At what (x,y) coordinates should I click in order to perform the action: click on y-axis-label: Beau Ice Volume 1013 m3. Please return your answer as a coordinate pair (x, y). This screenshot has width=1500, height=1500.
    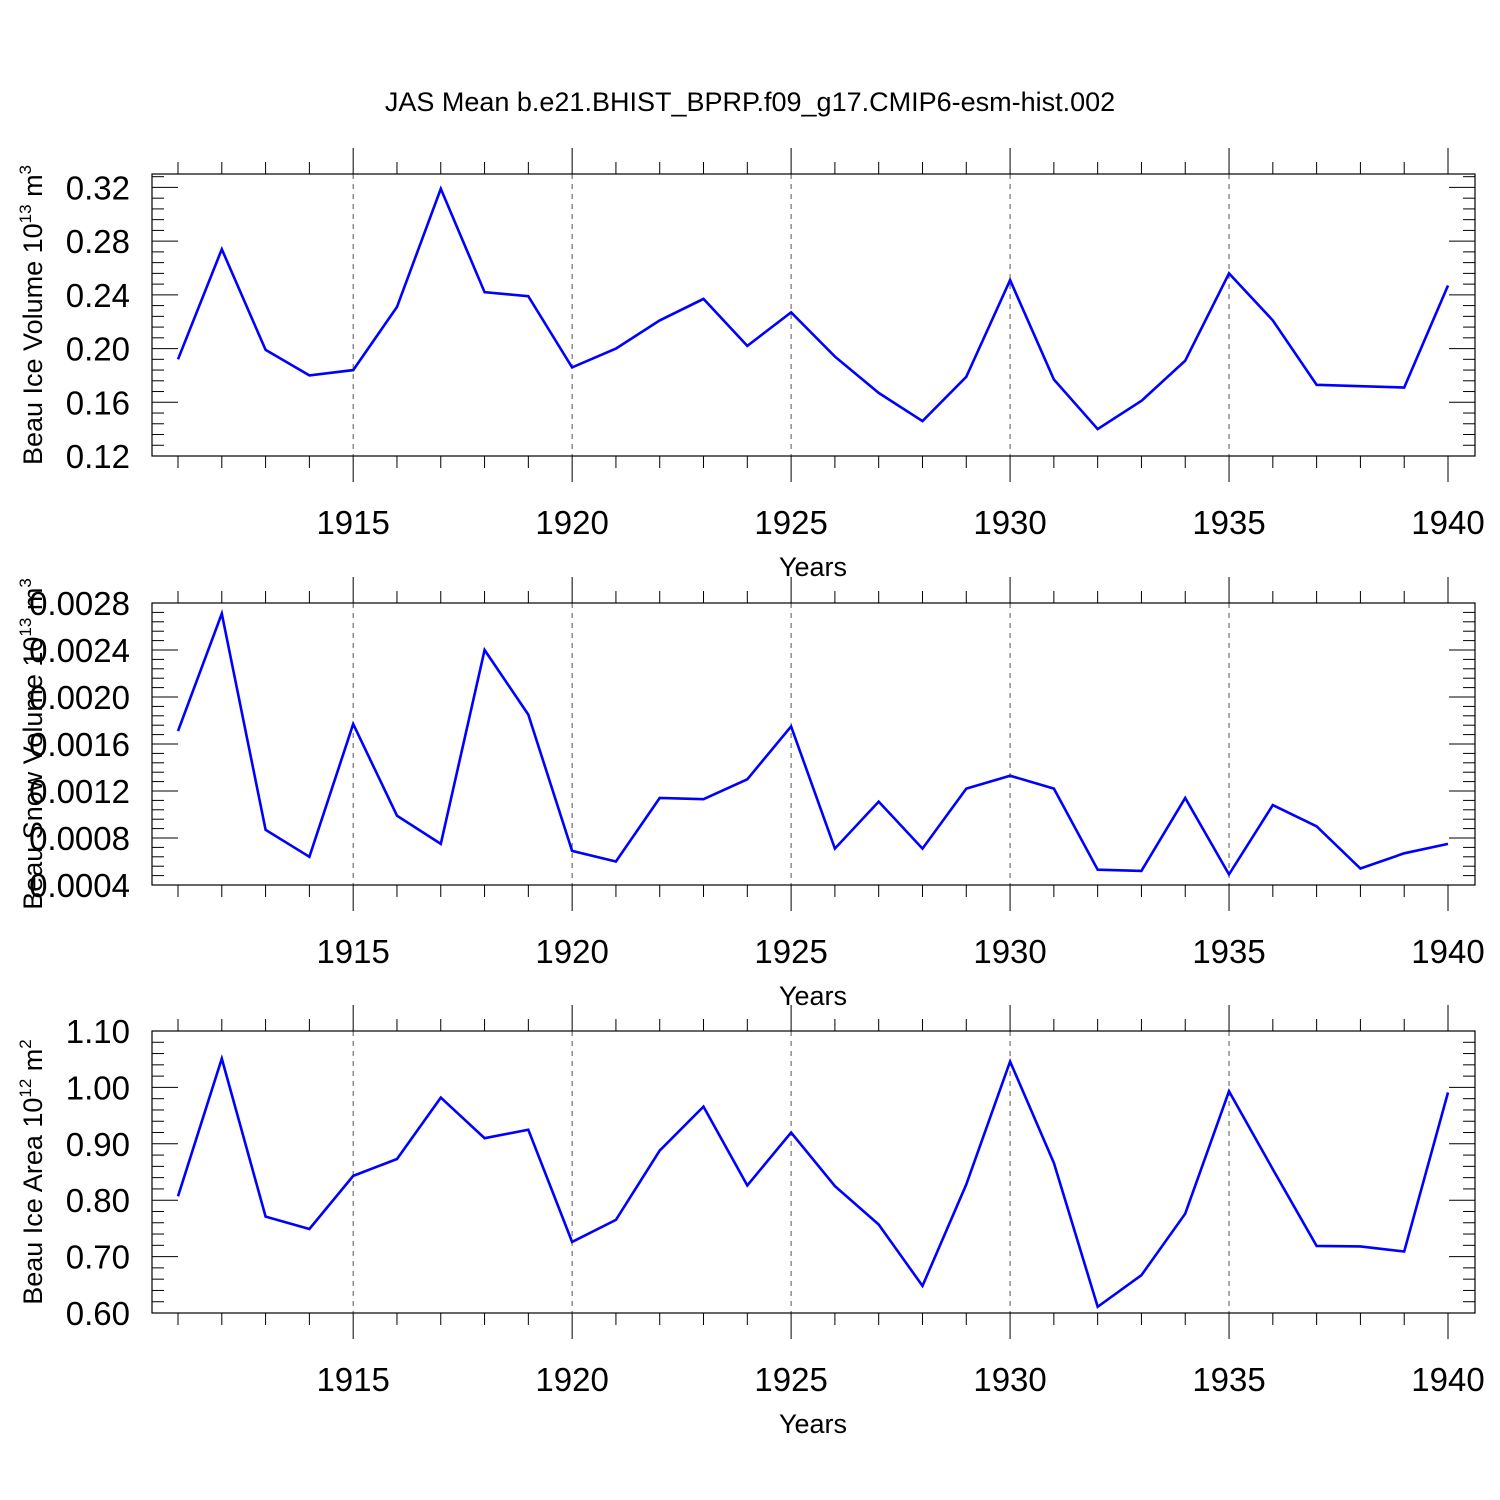
    Looking at the image, I should click on (32, 315).